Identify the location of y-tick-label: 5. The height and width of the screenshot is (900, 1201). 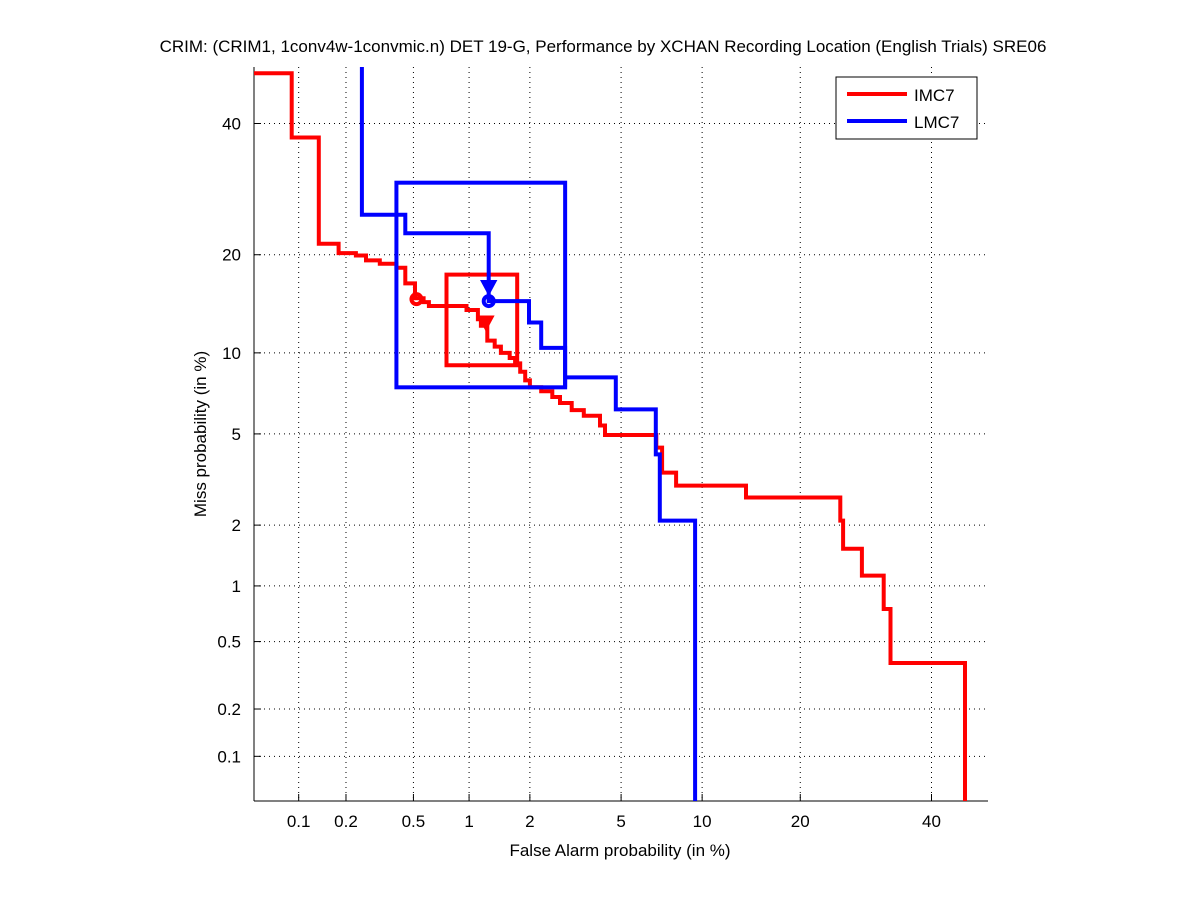
(236, 434).